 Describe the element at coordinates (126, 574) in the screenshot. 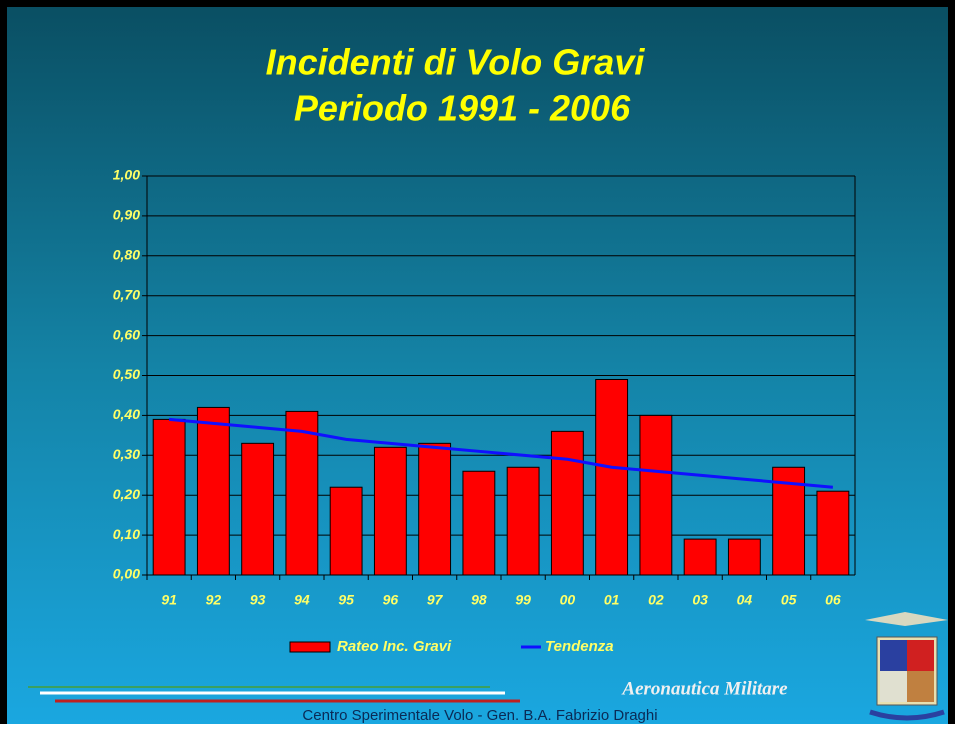

I see `y-tick-label: 0,00` at that location.